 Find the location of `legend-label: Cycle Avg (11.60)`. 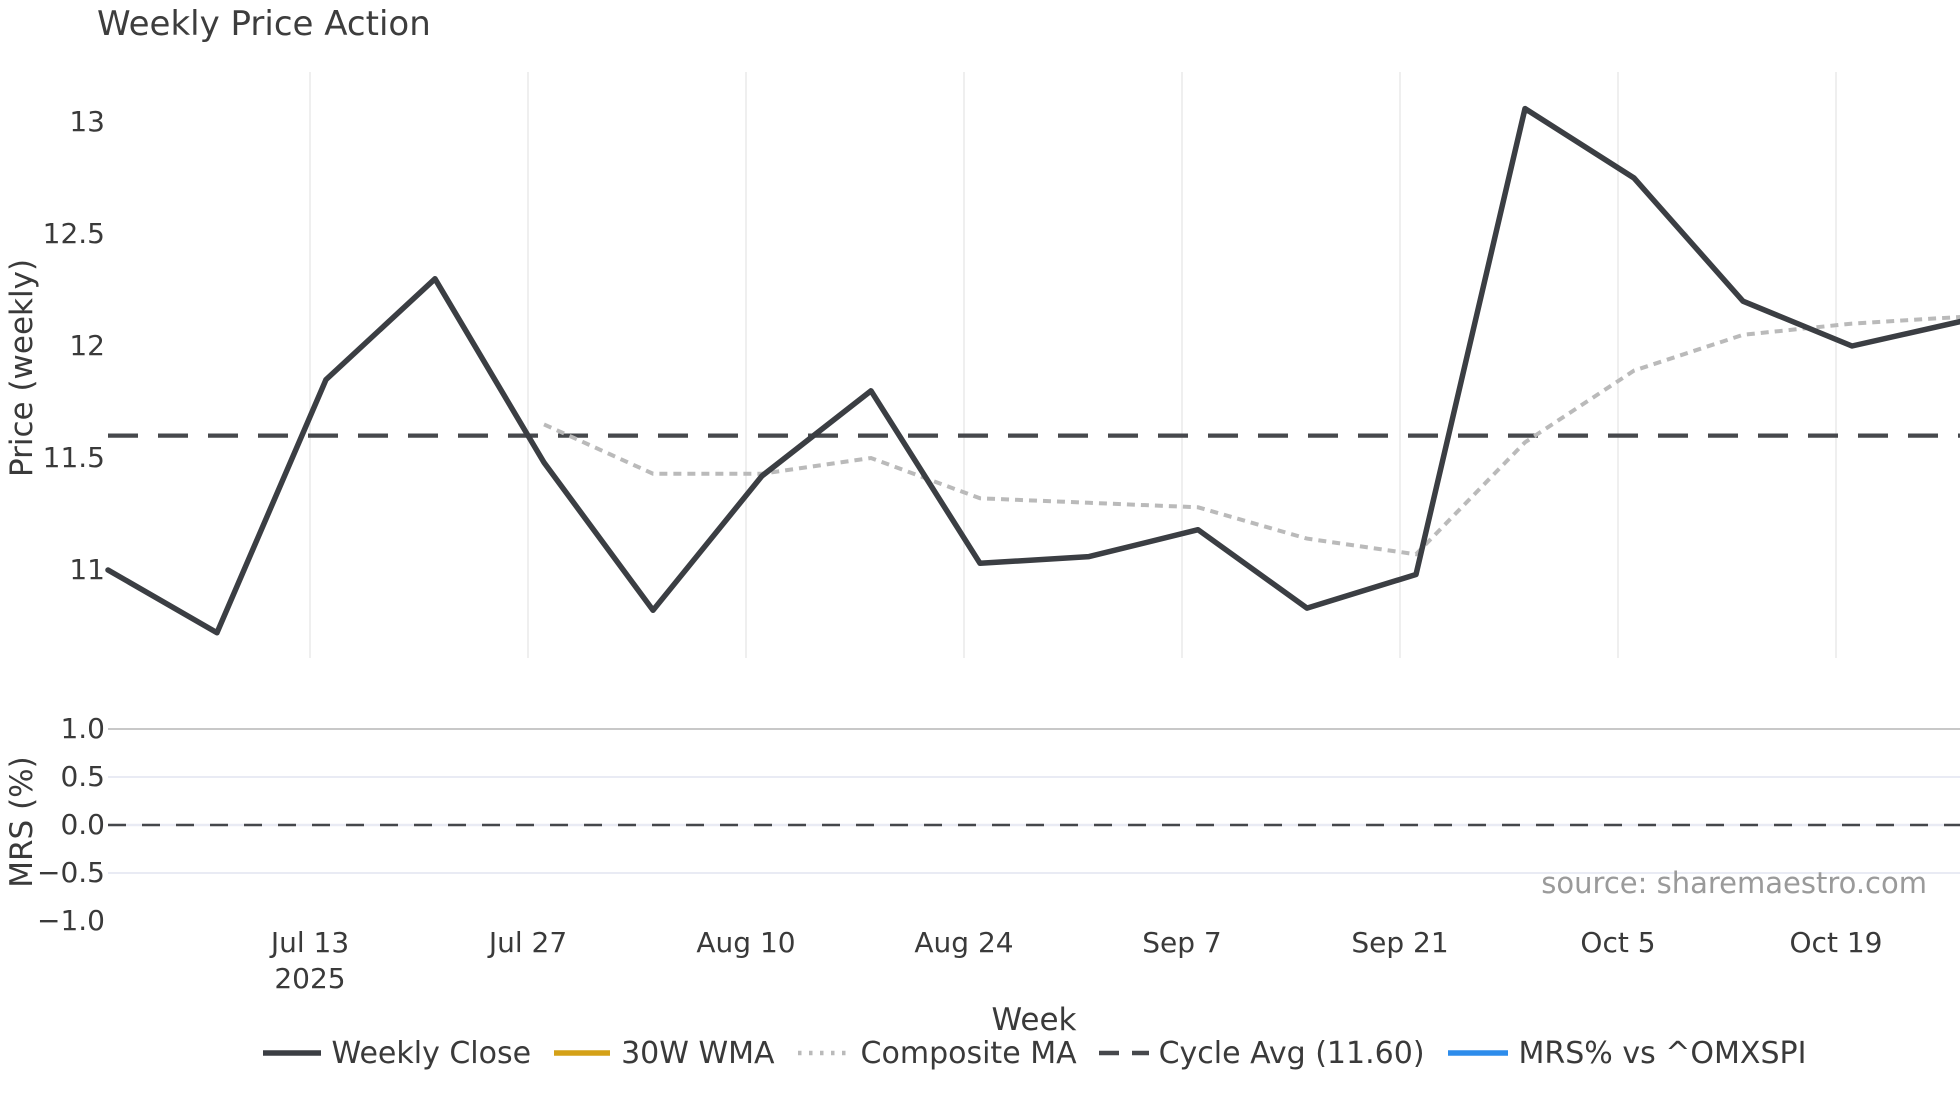

legend-label: Cycle Avg (11.60) is located at coordinates (1291, 1053).